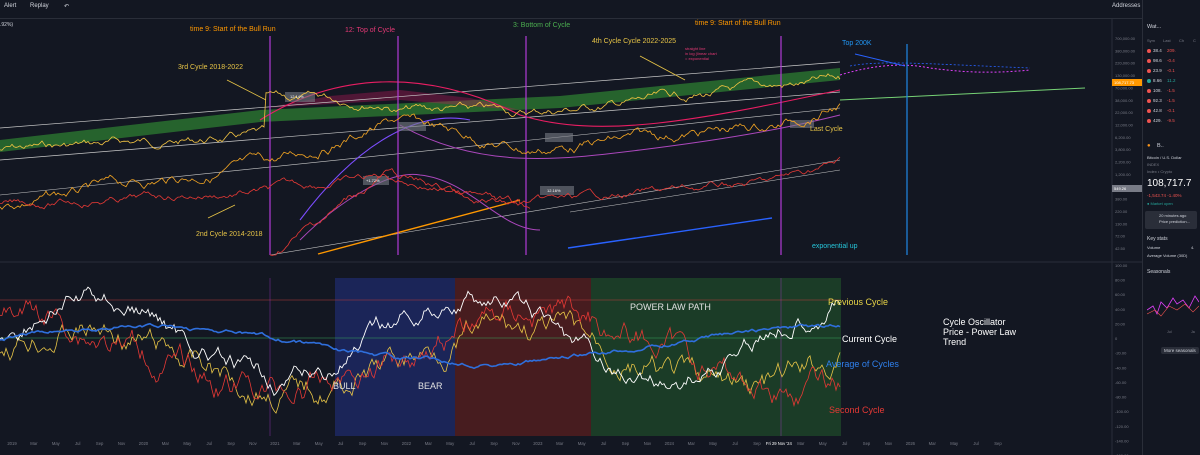 The width and height of the screenshot is (1200, 455). Describe the element at coordinates (420, 346) in the screenshot. I see `series-line-average-of-cycles` at that location.